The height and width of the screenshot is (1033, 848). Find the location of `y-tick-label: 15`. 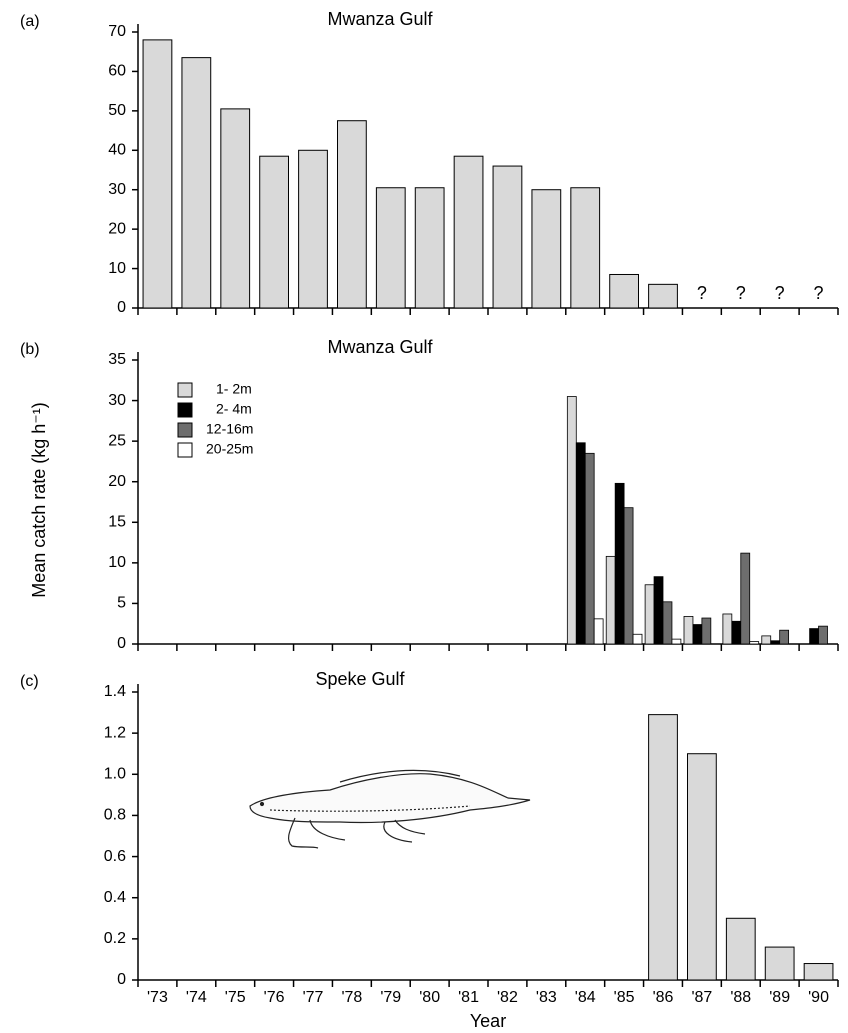

y-tick-label: 15 is located at coordinates (117, 522).